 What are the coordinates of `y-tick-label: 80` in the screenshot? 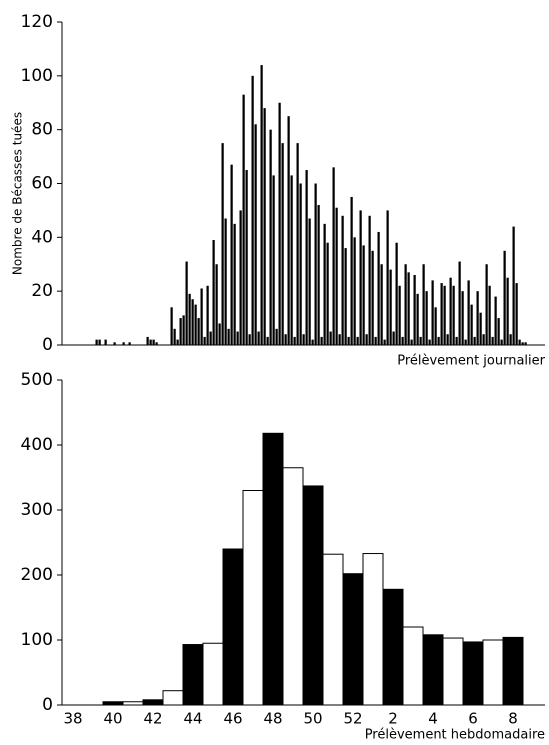 It's located at (42, 130).